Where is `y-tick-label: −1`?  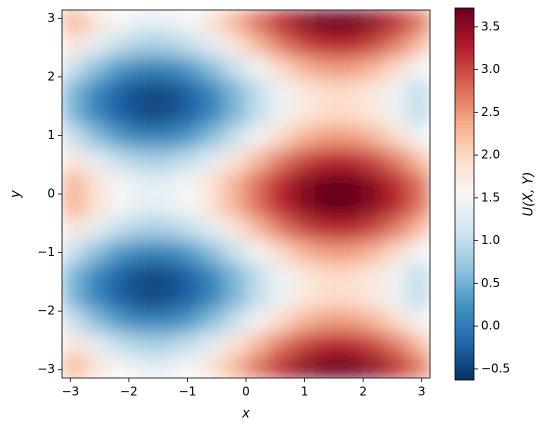 y-tick-label: −1 is located at coordinates (46, 252).